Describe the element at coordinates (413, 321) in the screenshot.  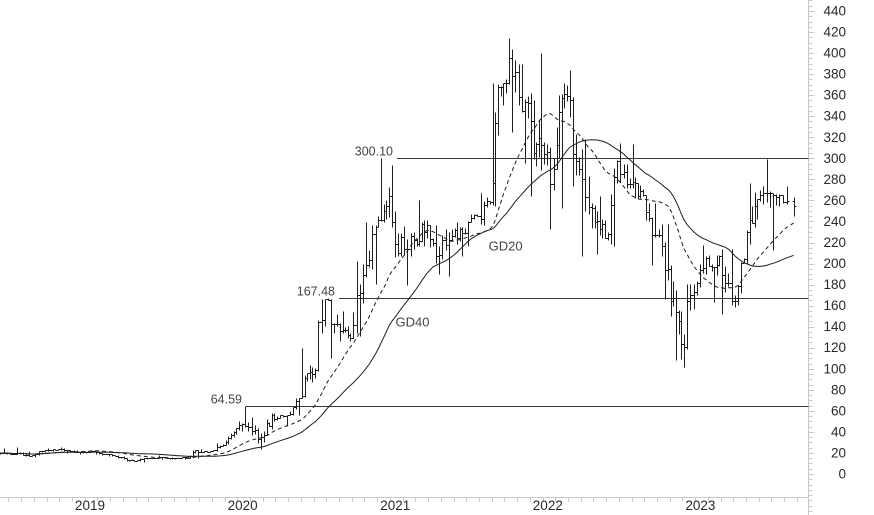
I see `ma-label-gd40: GD40` at that location.